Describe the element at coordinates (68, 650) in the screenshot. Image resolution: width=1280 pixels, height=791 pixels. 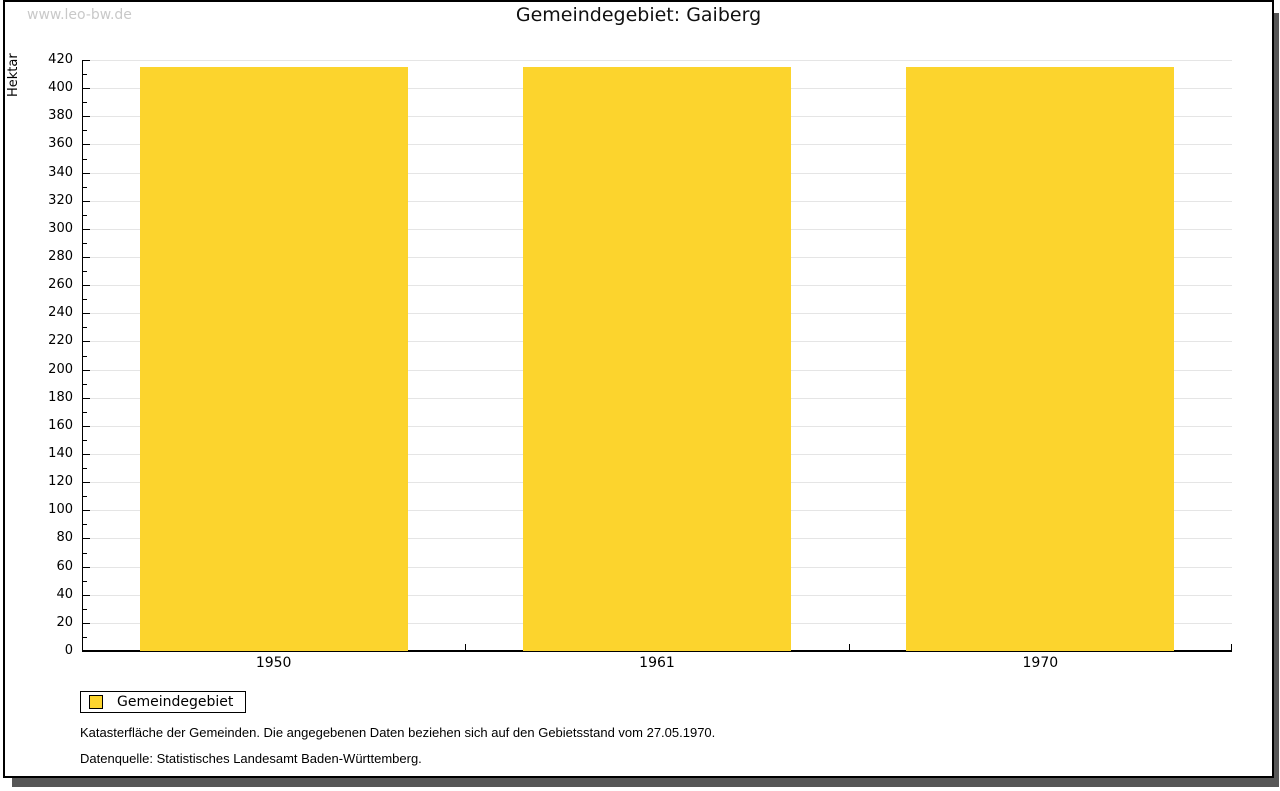
I see `y-axis-tick-label: 0` at that location.